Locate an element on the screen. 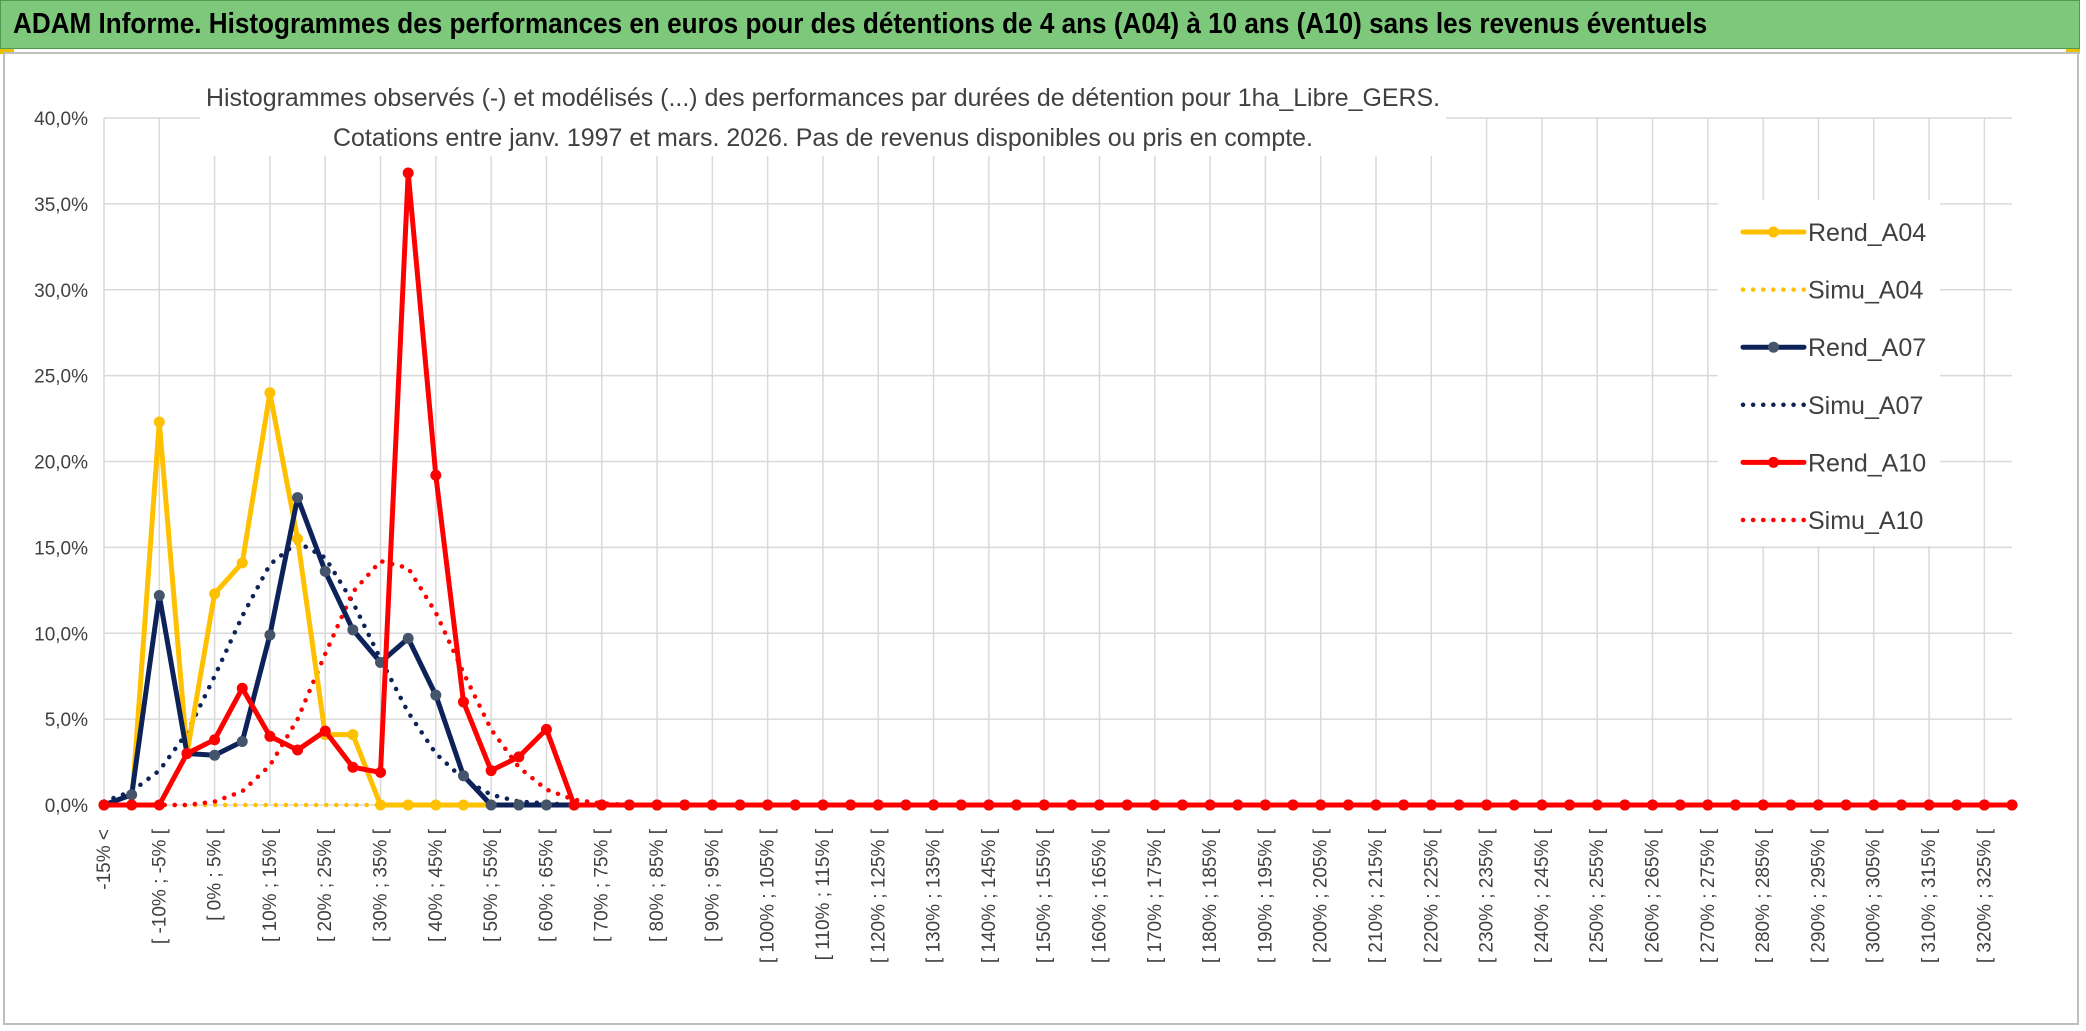 Image resolution: width=2086 pixels, height=1031 pixels. x-tick-label: [ 140% ; 145% [ is located at coordinates (989, 895).